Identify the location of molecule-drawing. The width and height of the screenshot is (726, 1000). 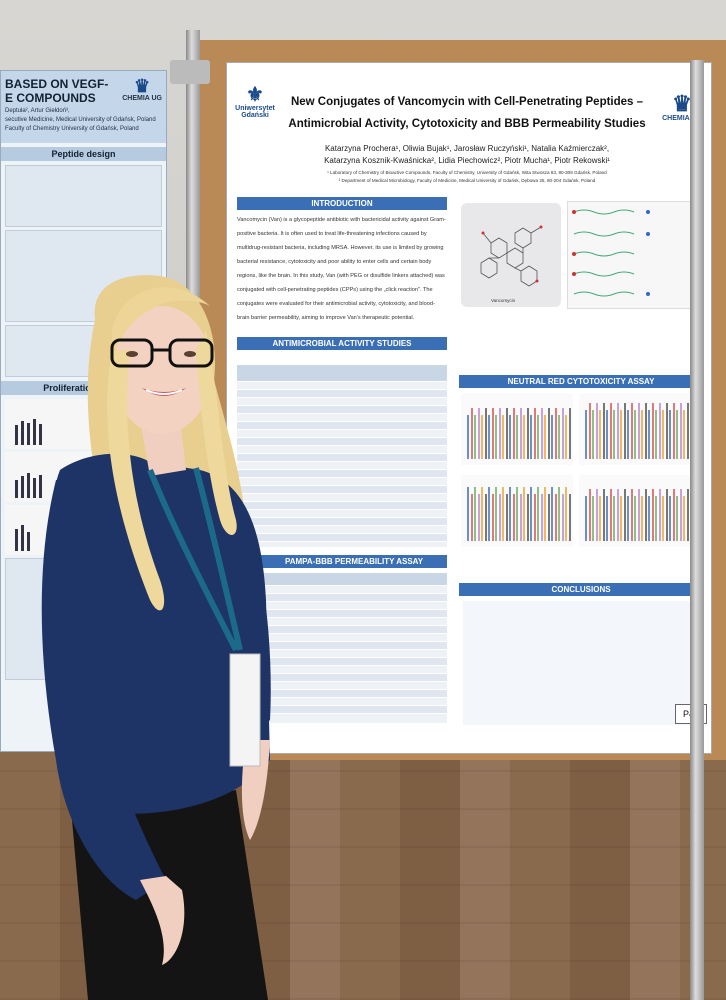
(511, 256).